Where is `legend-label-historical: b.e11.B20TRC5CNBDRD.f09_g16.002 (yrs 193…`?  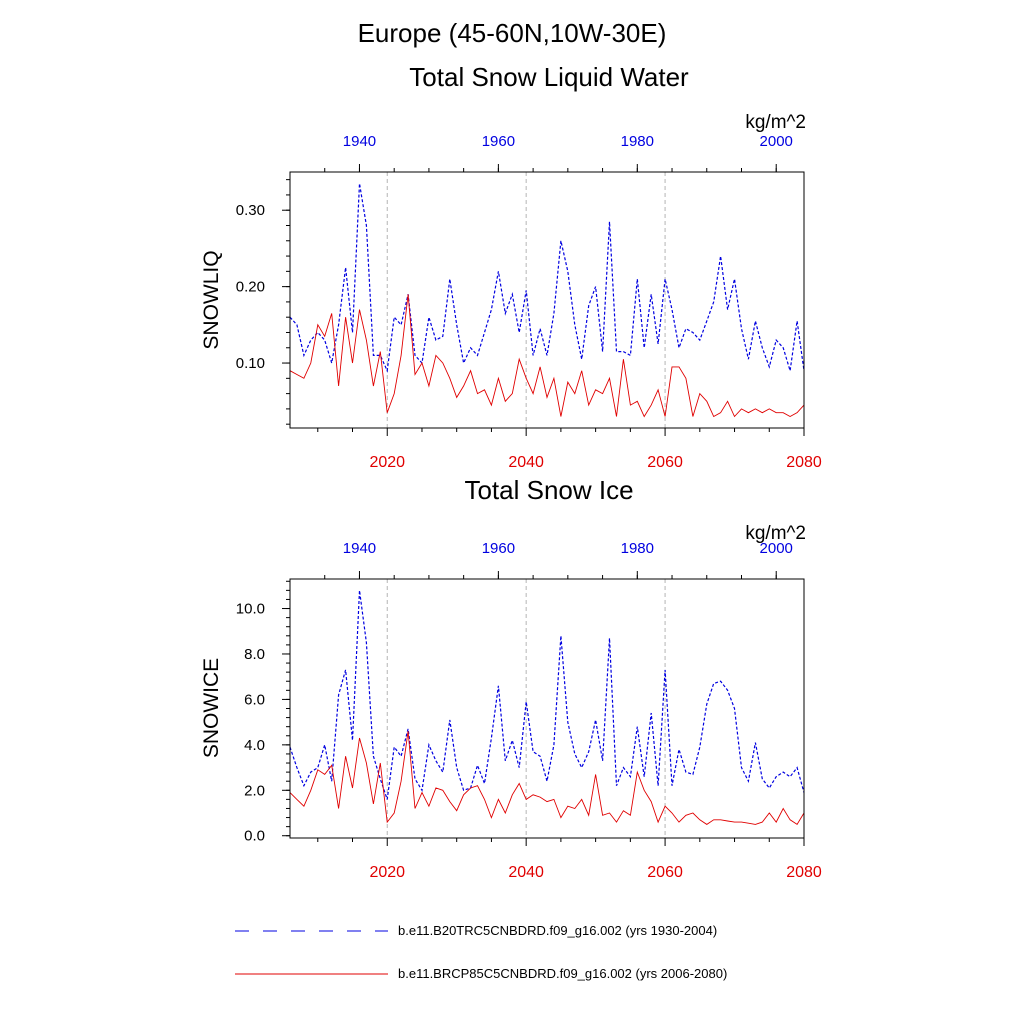
legend-label-historical: b.e11.B20TRC5CNBDRD.f09_g16.002 (yrs 193… is located at coordinates (557, 930).